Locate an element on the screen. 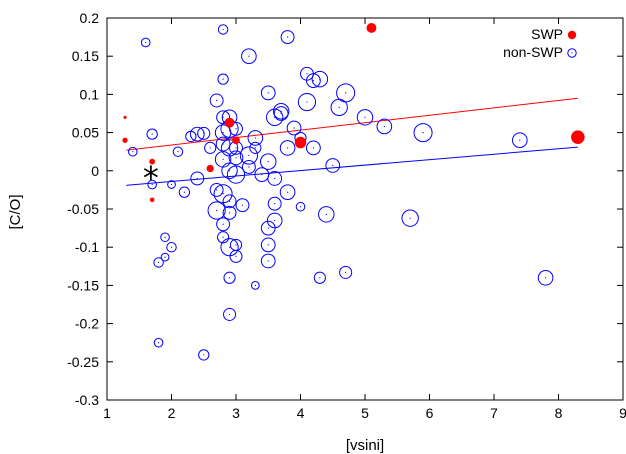 This screenshot has width=626, height=454. legend-label-non-swp: non-SWP is located at coordinates (533, 52).